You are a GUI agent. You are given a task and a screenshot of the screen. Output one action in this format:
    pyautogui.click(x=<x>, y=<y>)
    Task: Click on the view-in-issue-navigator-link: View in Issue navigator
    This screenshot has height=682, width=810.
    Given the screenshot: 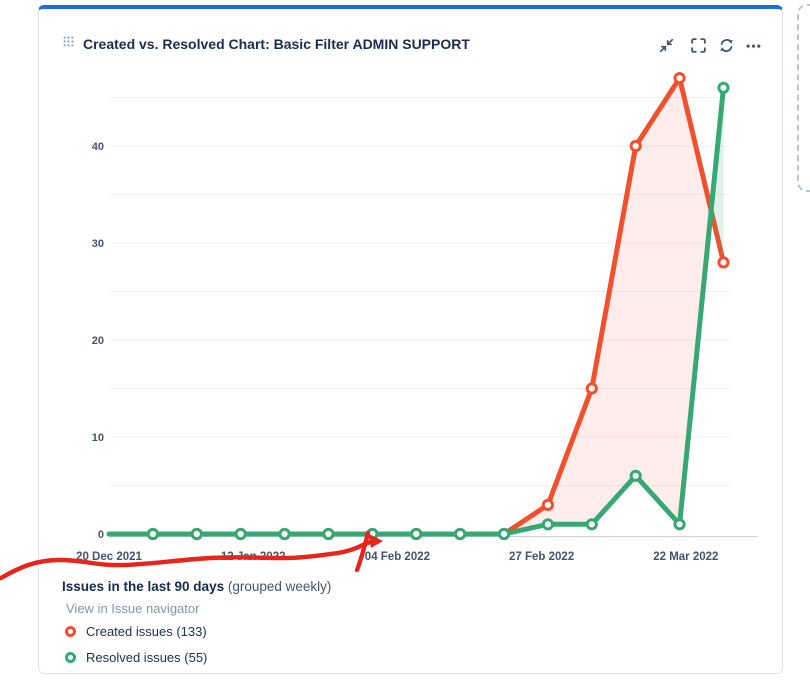 What is the action you would take?
    pyautogui.click(x=133, y=608)
    